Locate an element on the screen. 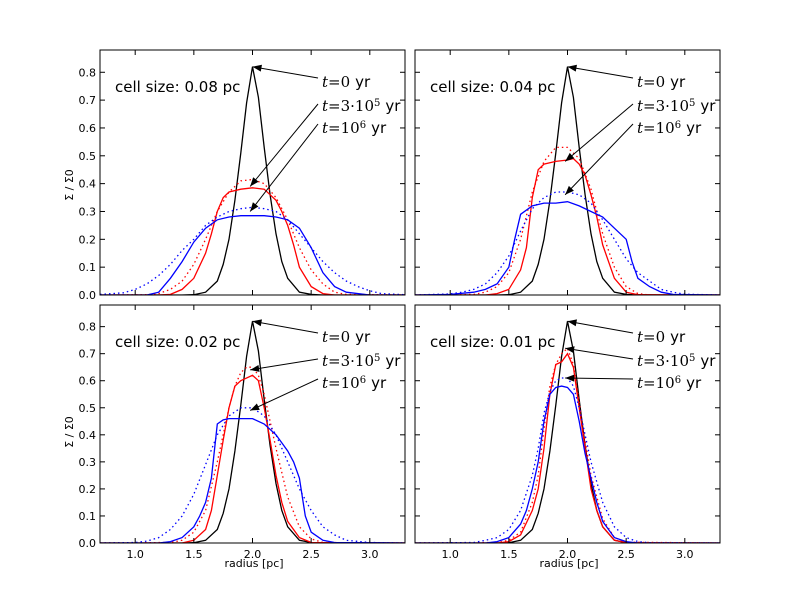 This screenshot has height=601, width=801. panel-title: cell size: 0.02 pc is located at coordinates (177, 342).